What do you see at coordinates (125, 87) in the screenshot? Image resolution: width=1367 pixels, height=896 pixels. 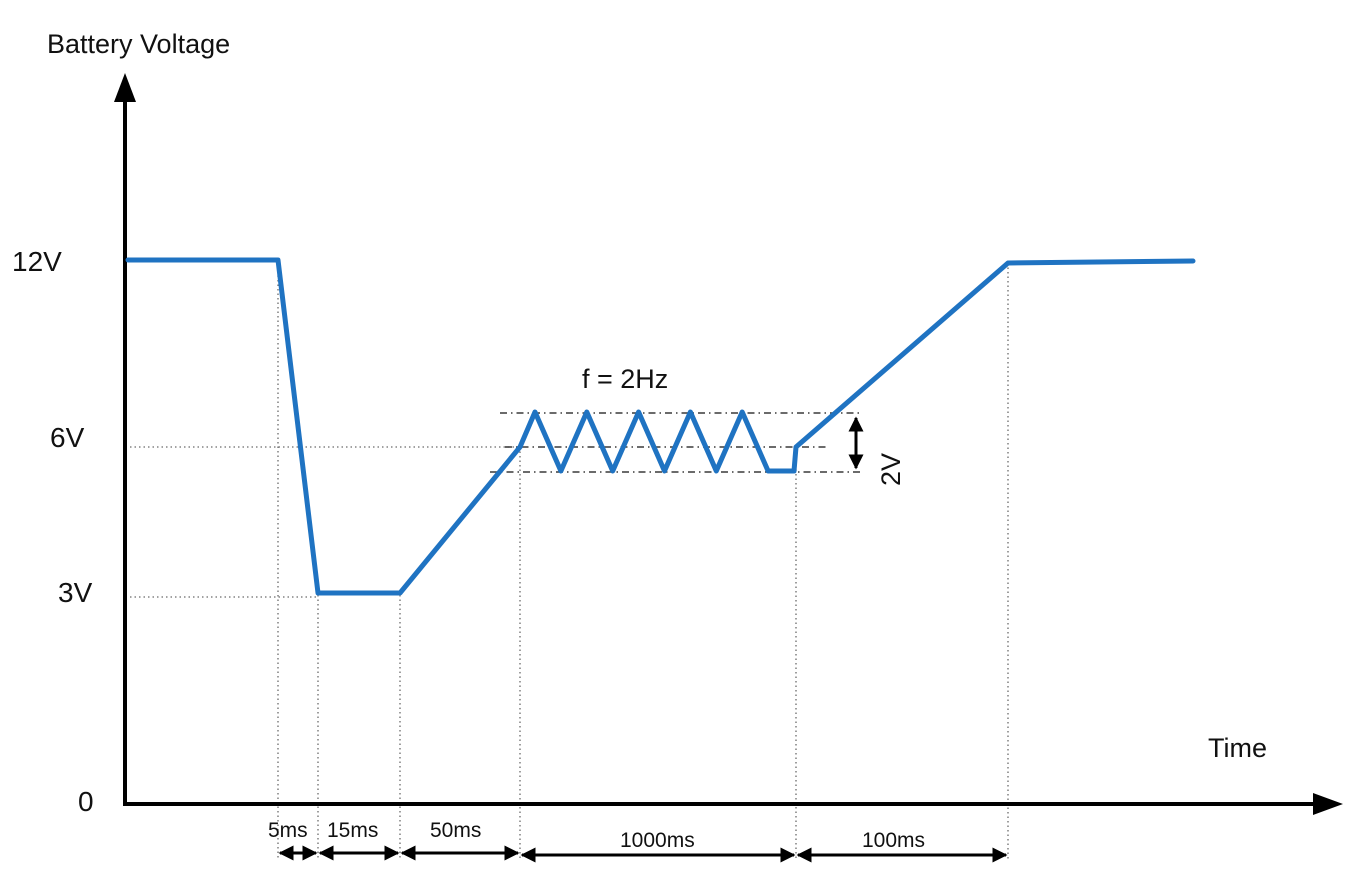 I see `y-axis-arrow-icon` at bounding box center [125, 87].